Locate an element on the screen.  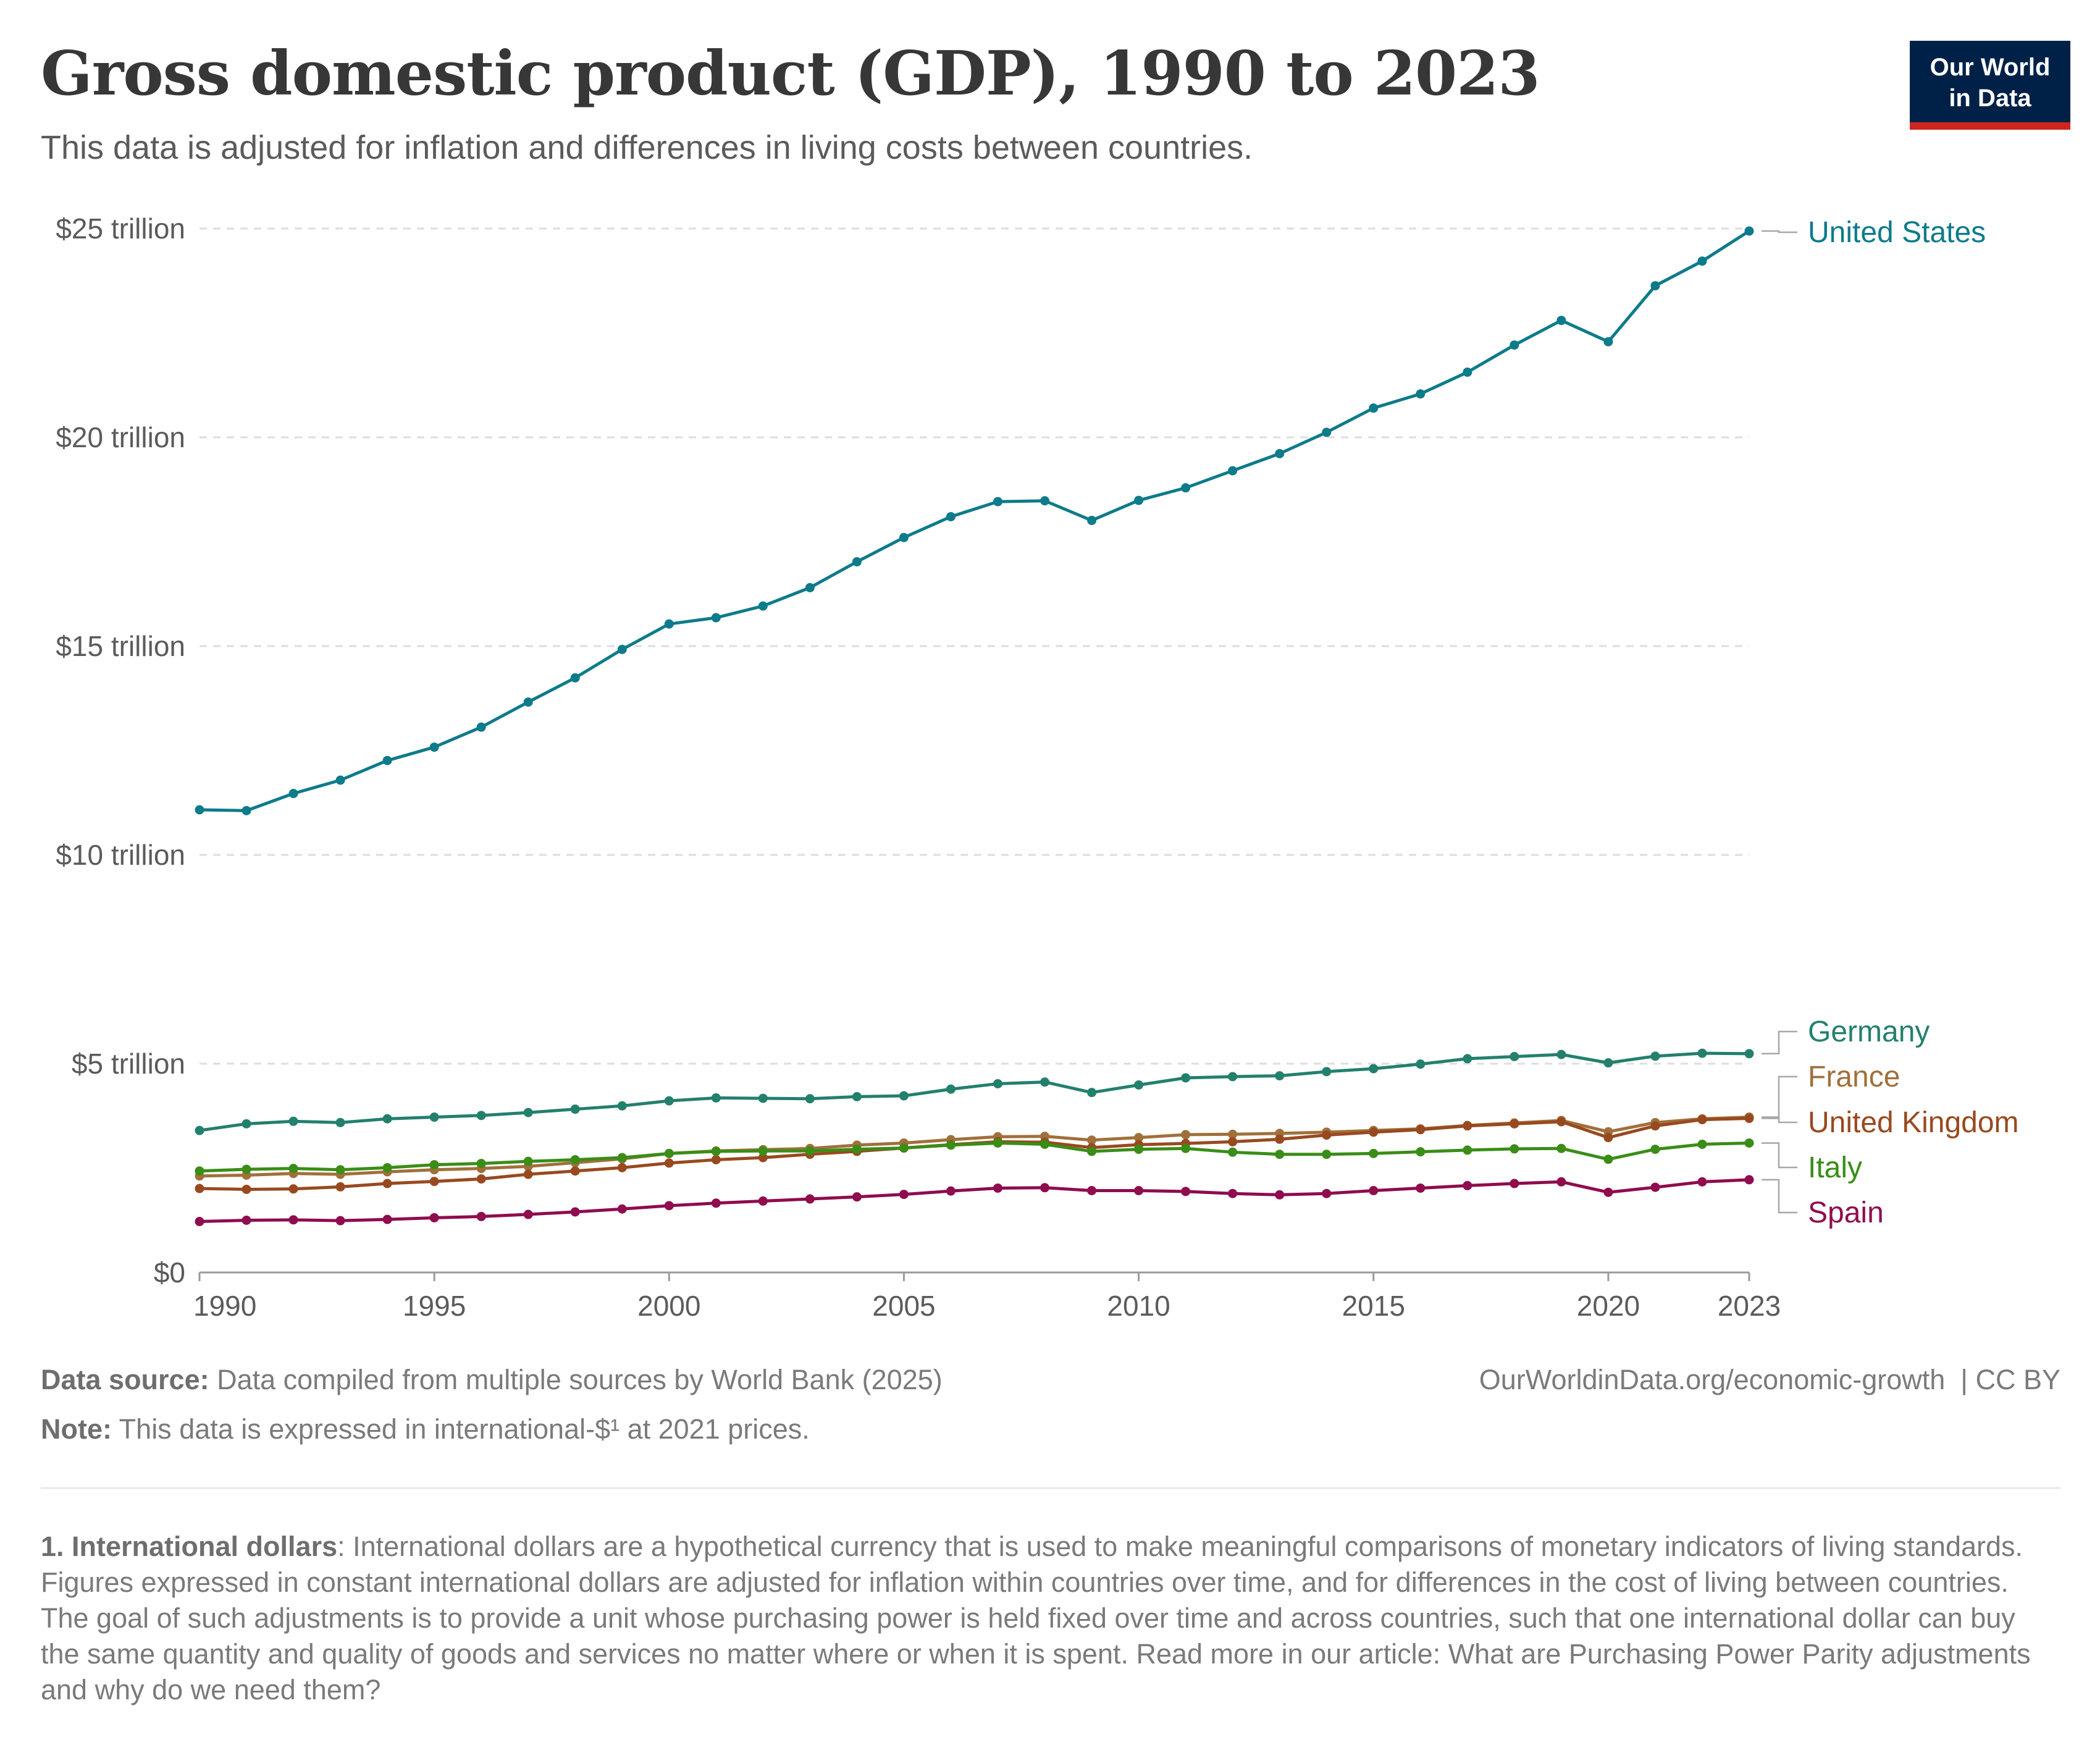
series-line-spain is located at coordinates (975, 1201).